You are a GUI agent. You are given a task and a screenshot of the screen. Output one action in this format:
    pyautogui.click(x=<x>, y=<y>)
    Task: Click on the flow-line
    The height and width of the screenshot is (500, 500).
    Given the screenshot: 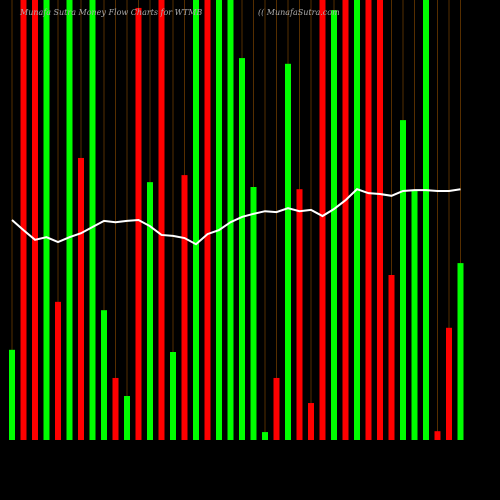 What is the action you would take?
    pyautogui.click(x=236, y=217)
    